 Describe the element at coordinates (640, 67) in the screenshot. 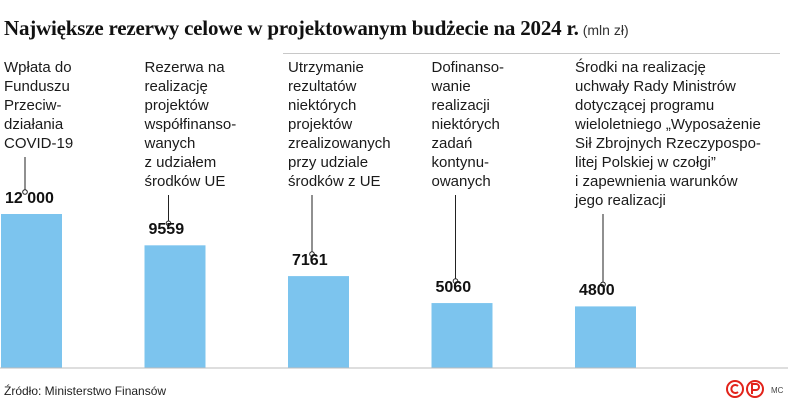

I see `category-label-line: Środki na realizację` at that location.